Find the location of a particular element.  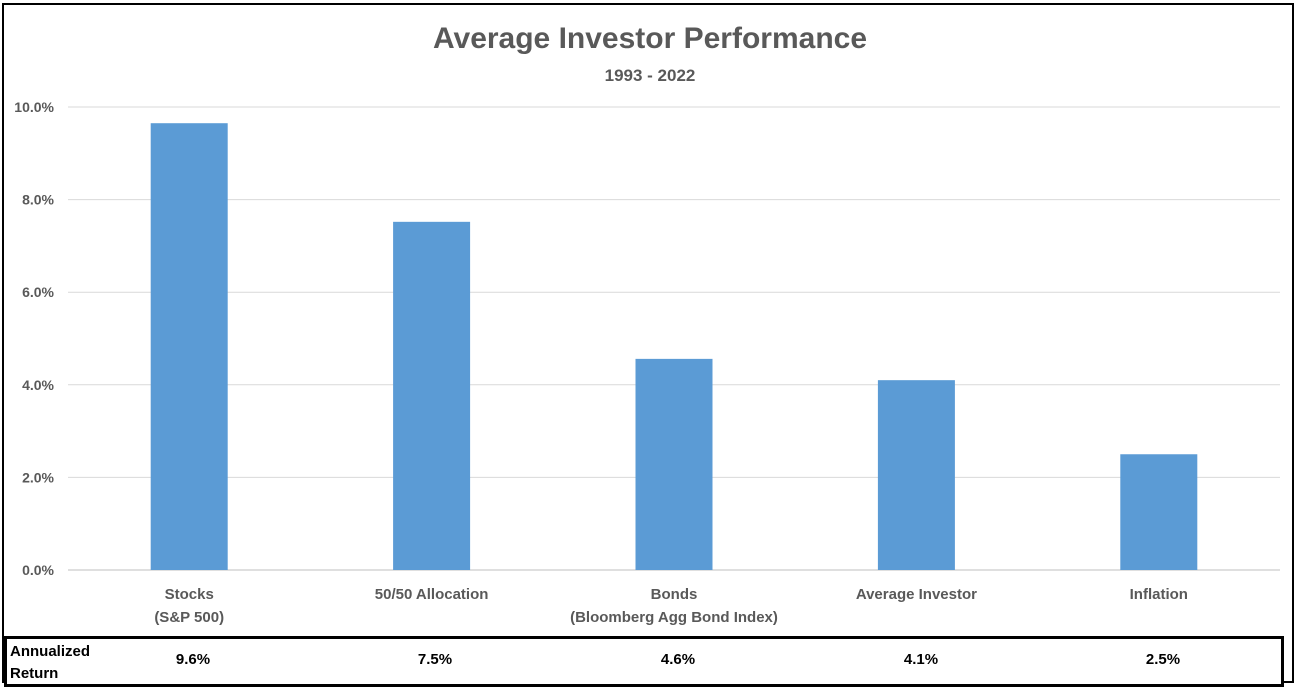

y-tick-label: 0.0% is located at coordinates (38, 570).